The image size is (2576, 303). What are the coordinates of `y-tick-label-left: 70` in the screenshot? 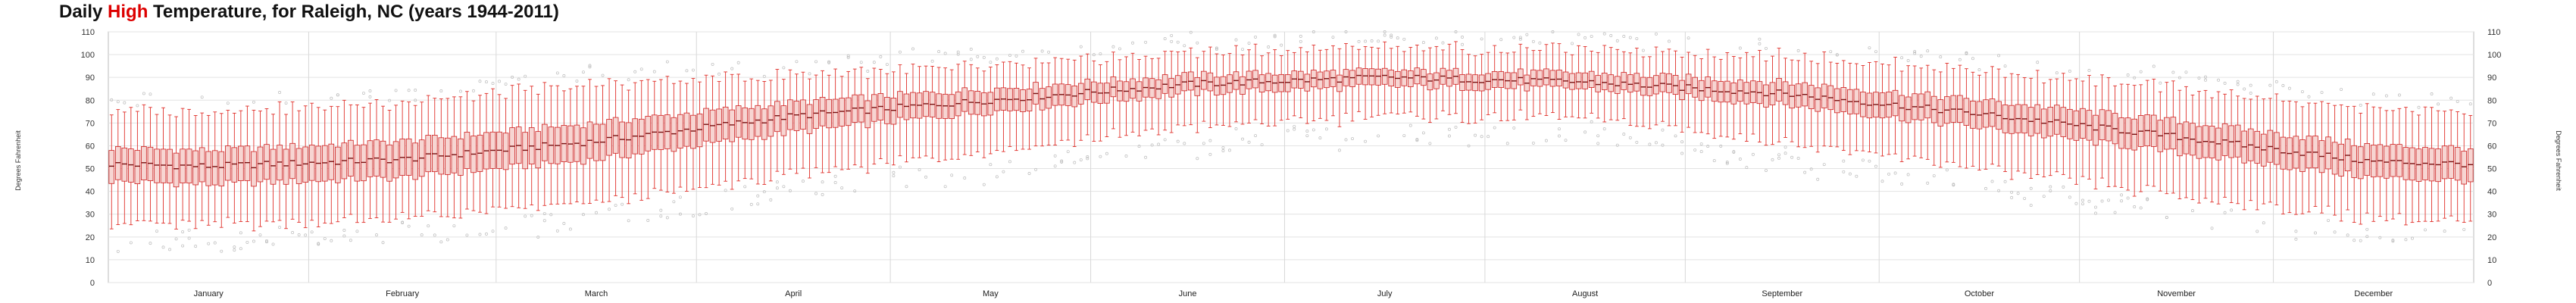 It's located at (90, 123).